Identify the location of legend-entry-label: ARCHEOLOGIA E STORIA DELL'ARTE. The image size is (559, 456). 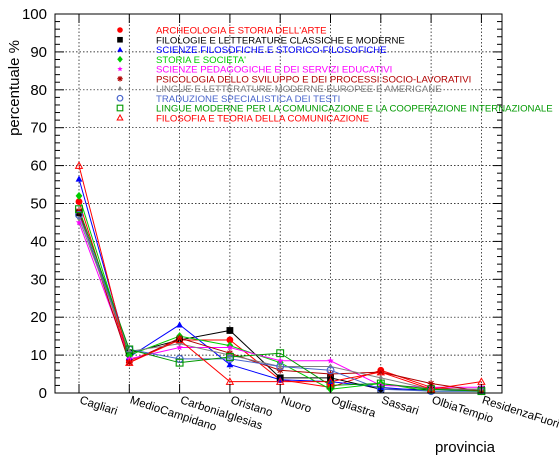
(241, 31).